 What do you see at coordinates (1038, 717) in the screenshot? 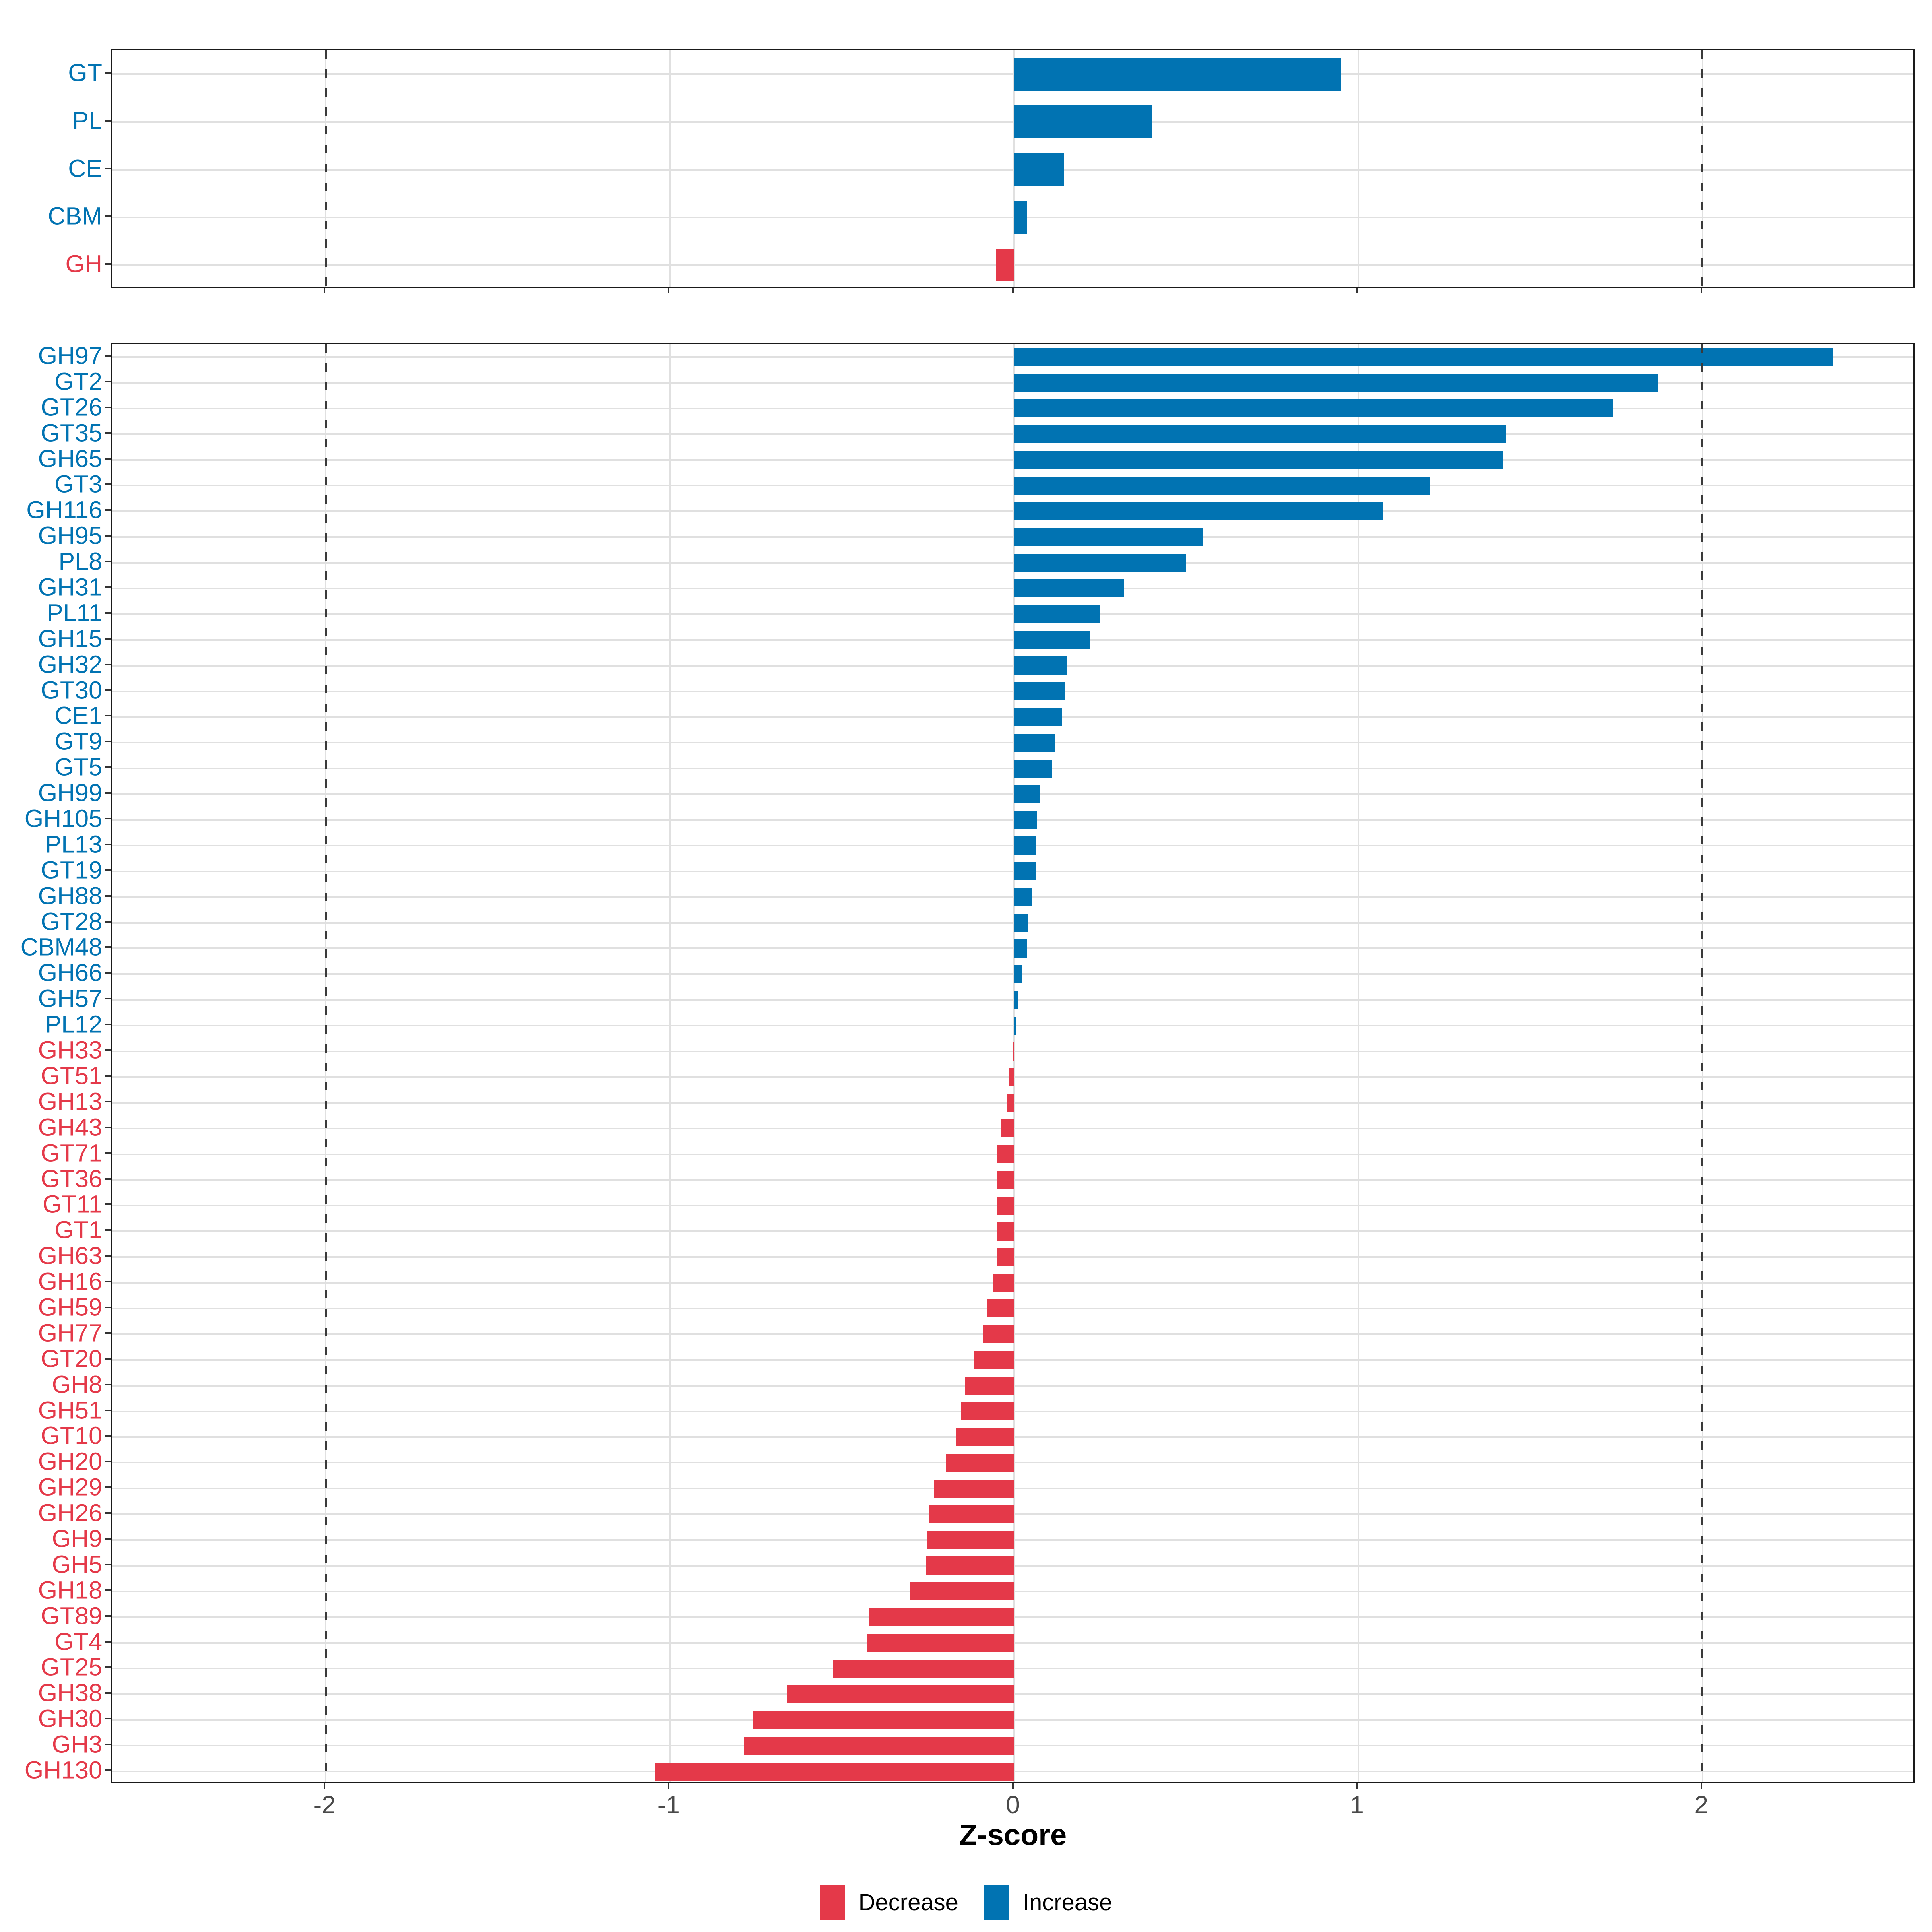
I see `bar-ce1` at bounding box center [1038, 717].